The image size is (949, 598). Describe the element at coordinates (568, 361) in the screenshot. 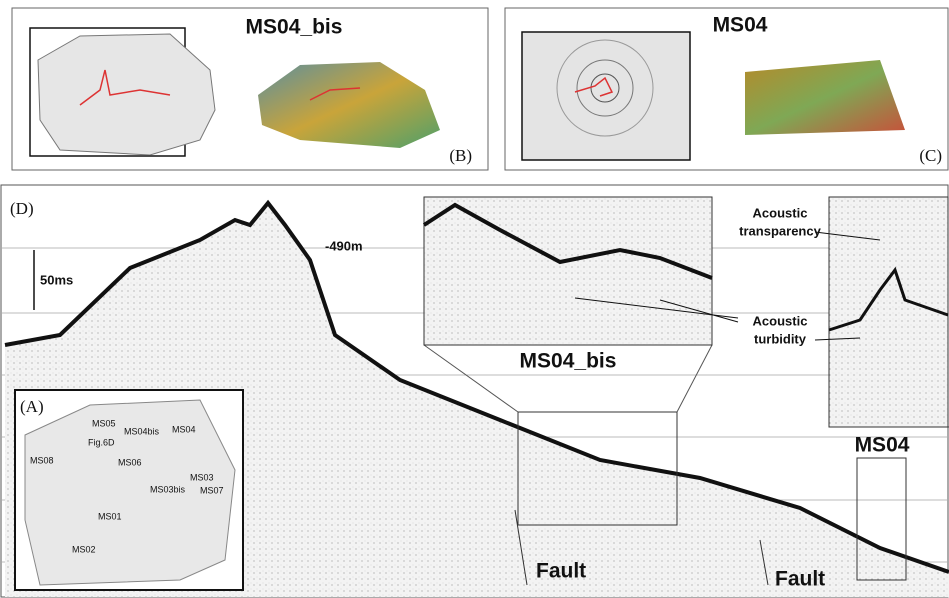

I see `zoom-title: MS04_bis` at that location.